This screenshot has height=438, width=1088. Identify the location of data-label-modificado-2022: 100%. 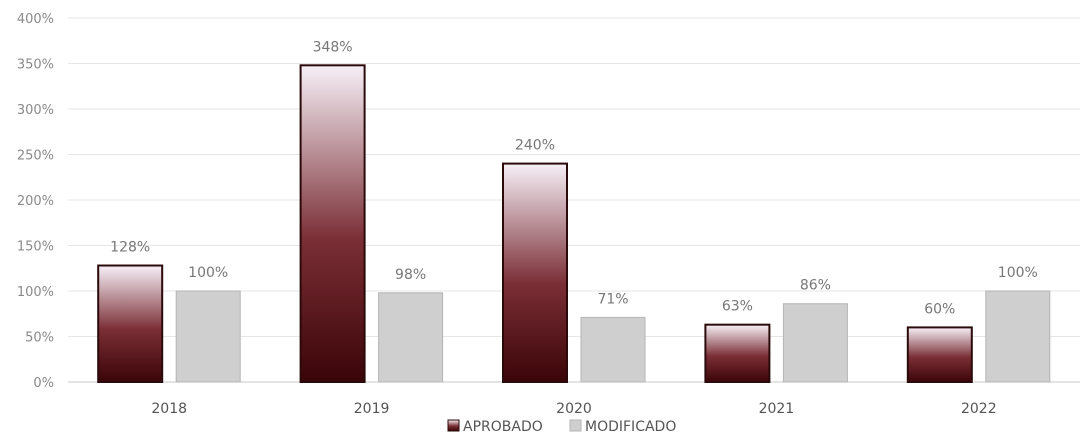
(1018, 273).